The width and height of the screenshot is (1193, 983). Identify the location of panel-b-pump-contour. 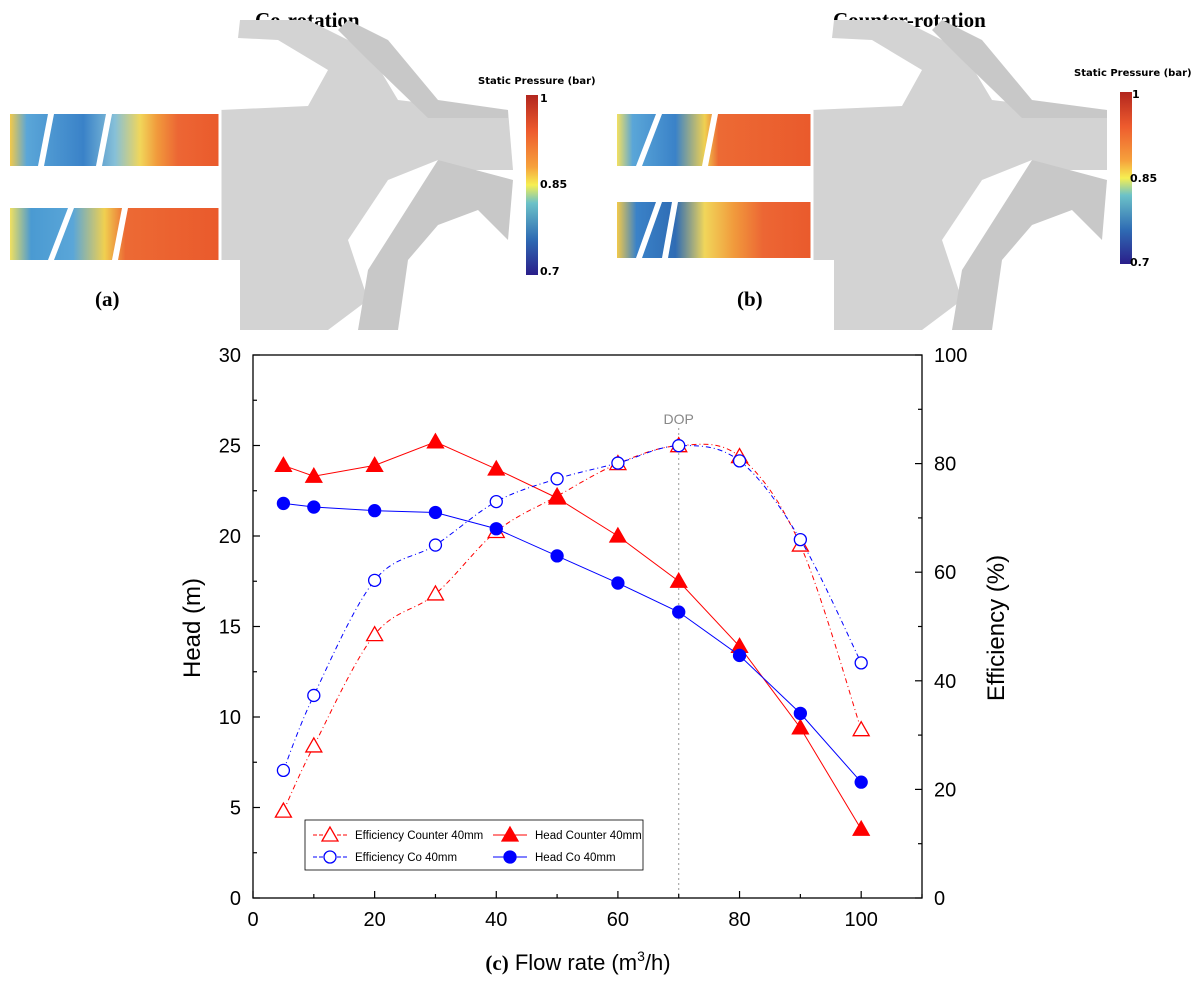
(862, 175).